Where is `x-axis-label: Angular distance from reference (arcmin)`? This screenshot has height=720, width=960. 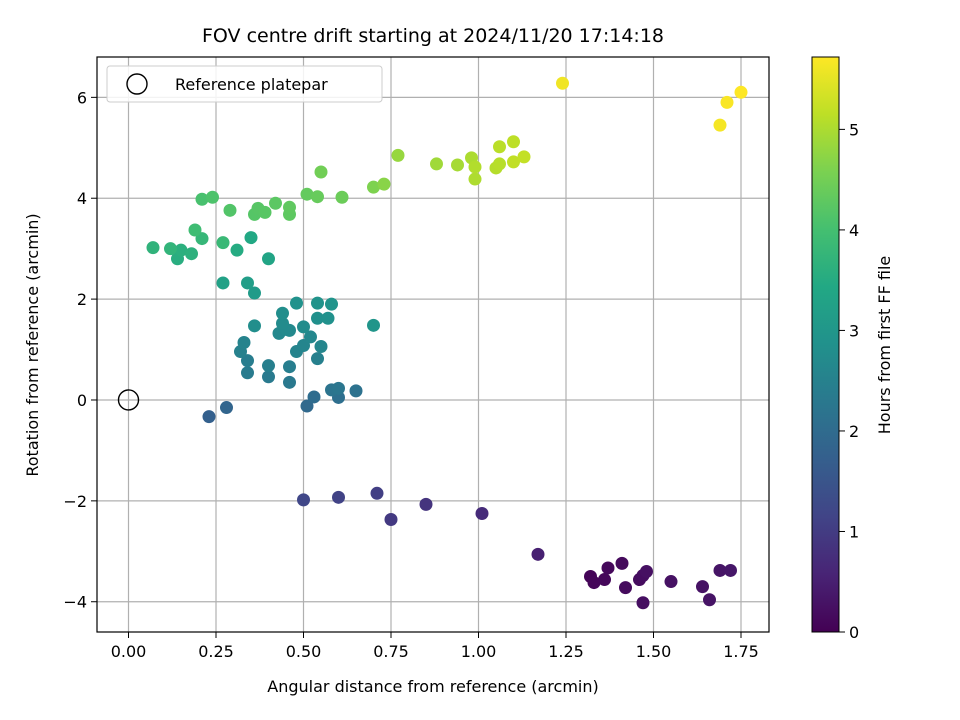 x-axis-label: Angular distance from reference (arcmin) is located at coordinates (432, 686).